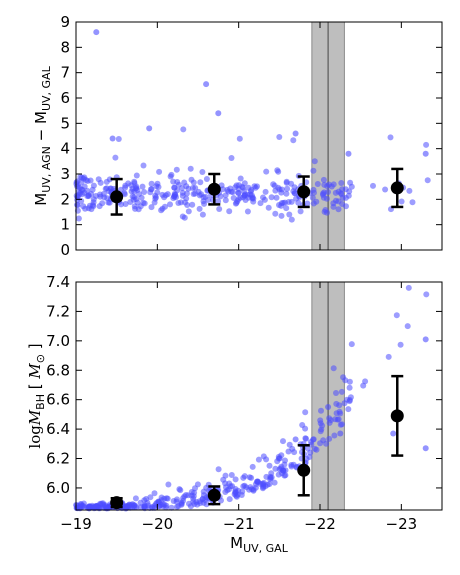 Image resolution: width=460 pixels, height=575 pixels. Describe the element at coordinates (65, 98) in the screenshot. I see `y-tick-label: 6` at that location.